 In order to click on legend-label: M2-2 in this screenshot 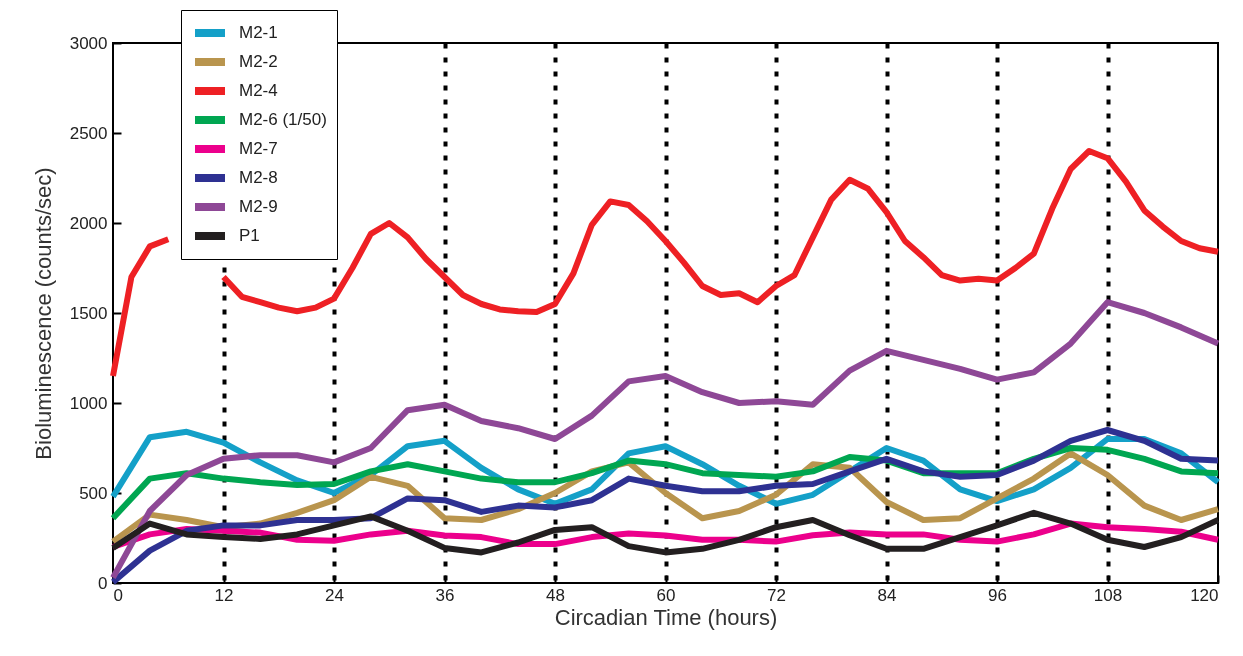, I will do `click(258, 61)`.